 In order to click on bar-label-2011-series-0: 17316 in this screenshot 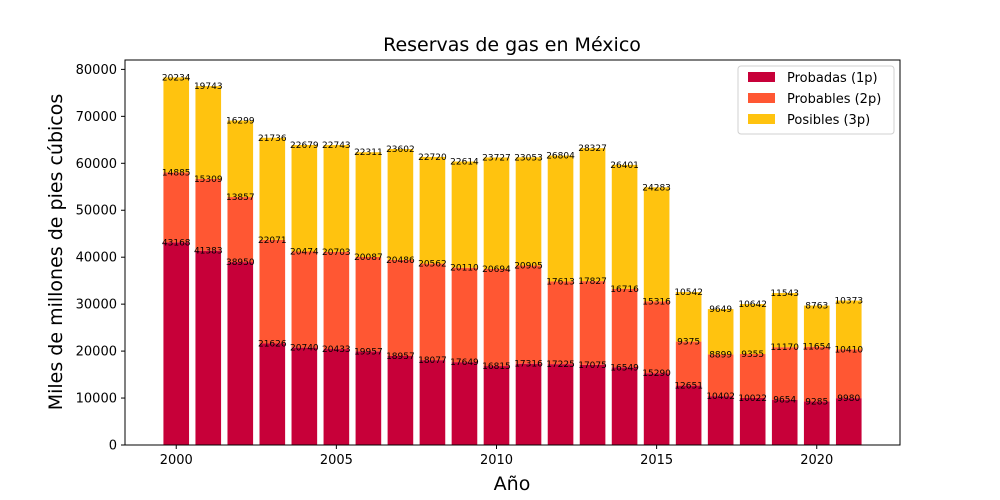, I will do `click(528, 365)`.